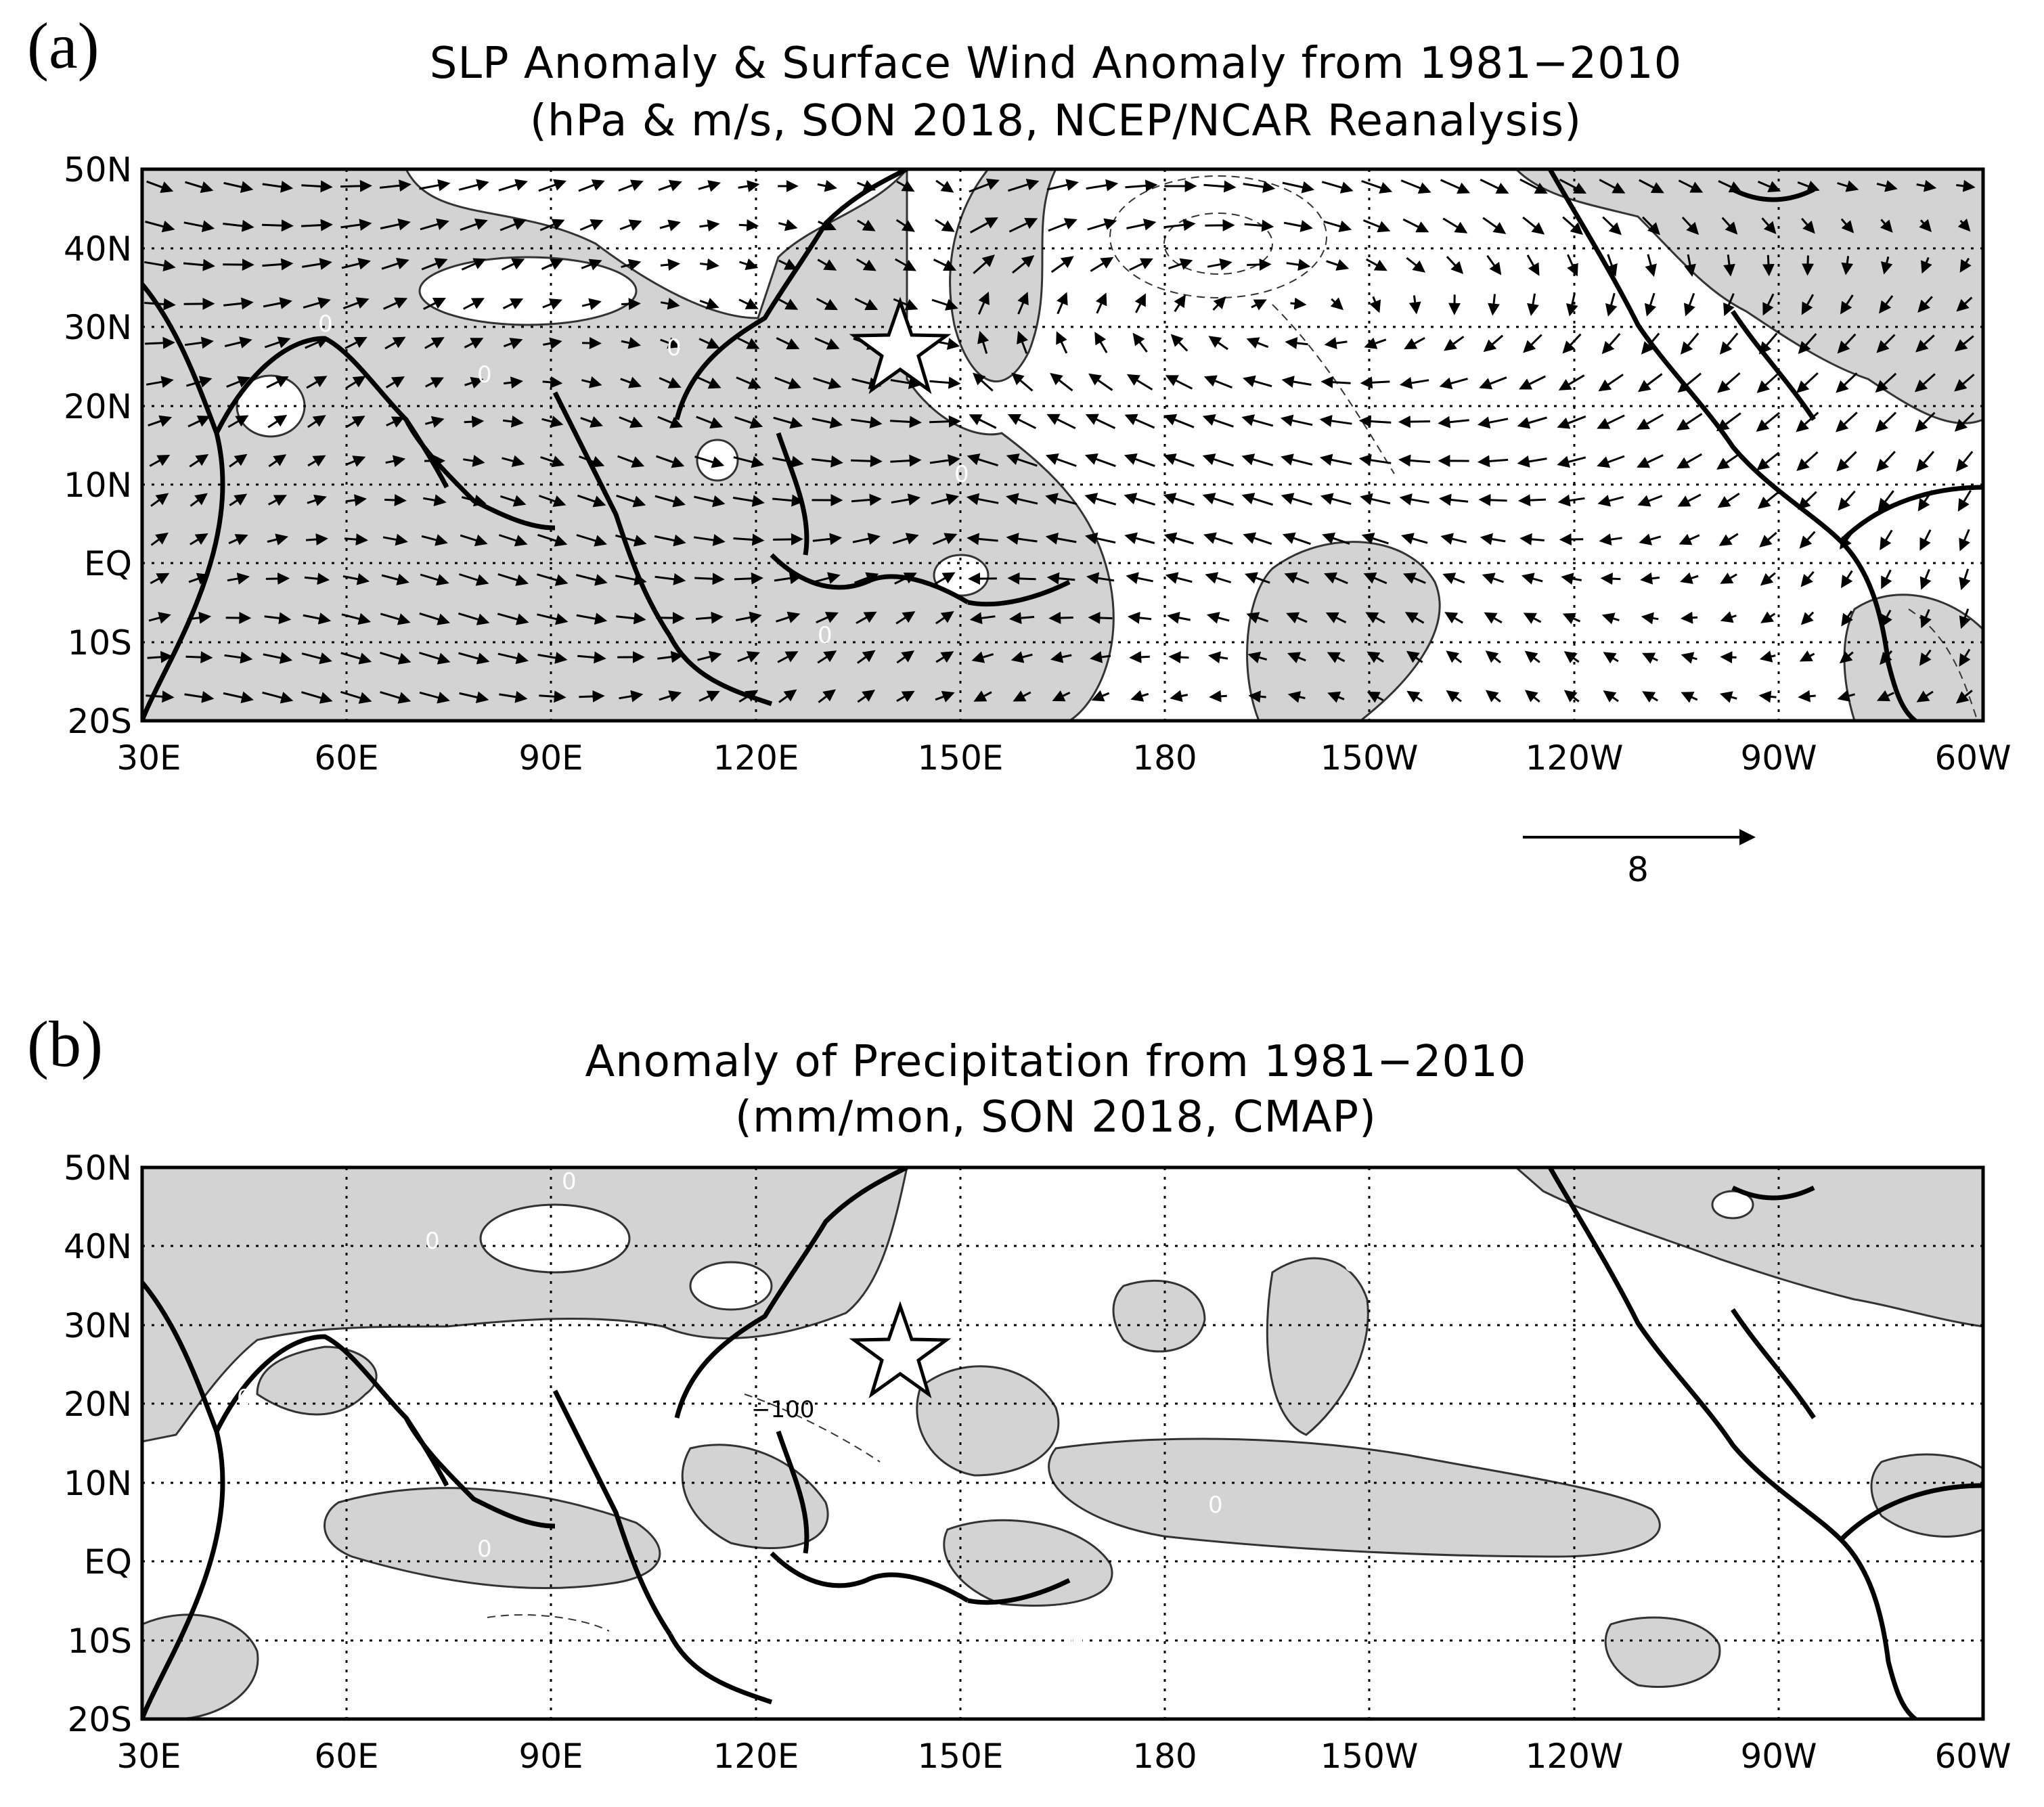 The width and height of the screenshot is (2044, 1807). I want to click on y-tick-label: 20N, so click(98, 407).